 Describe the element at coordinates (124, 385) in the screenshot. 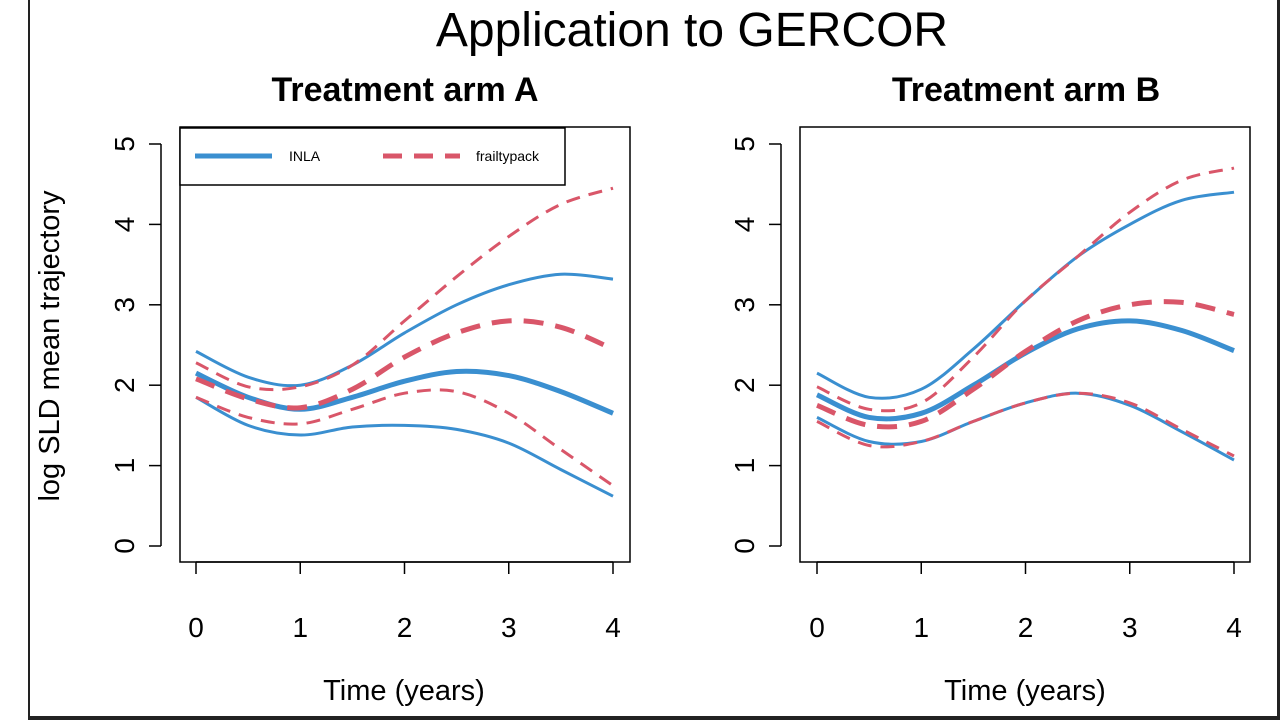

I see `panel-a-y-tick-label-2: 2` at that location.